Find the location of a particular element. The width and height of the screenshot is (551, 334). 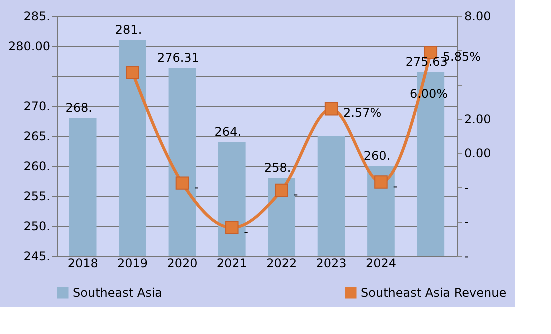

y2-tick-label: 0.00 is located at coordinates (478, 153).